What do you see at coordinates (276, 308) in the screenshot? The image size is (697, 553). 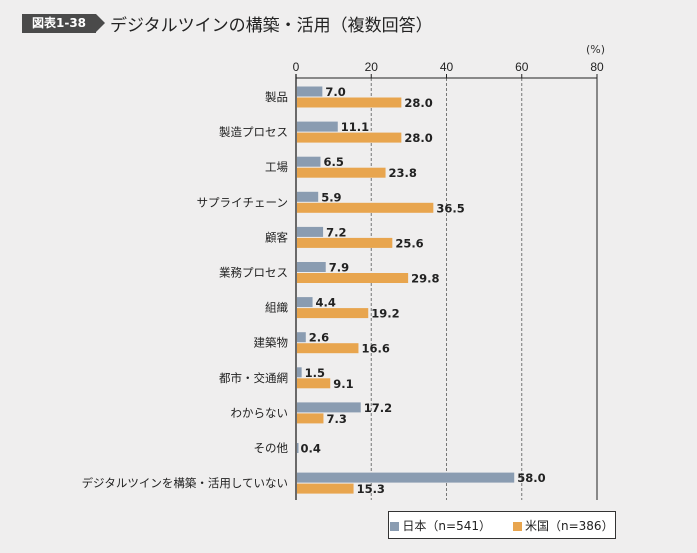 I see `category-label: 組織` at bounding box center [276, 308].